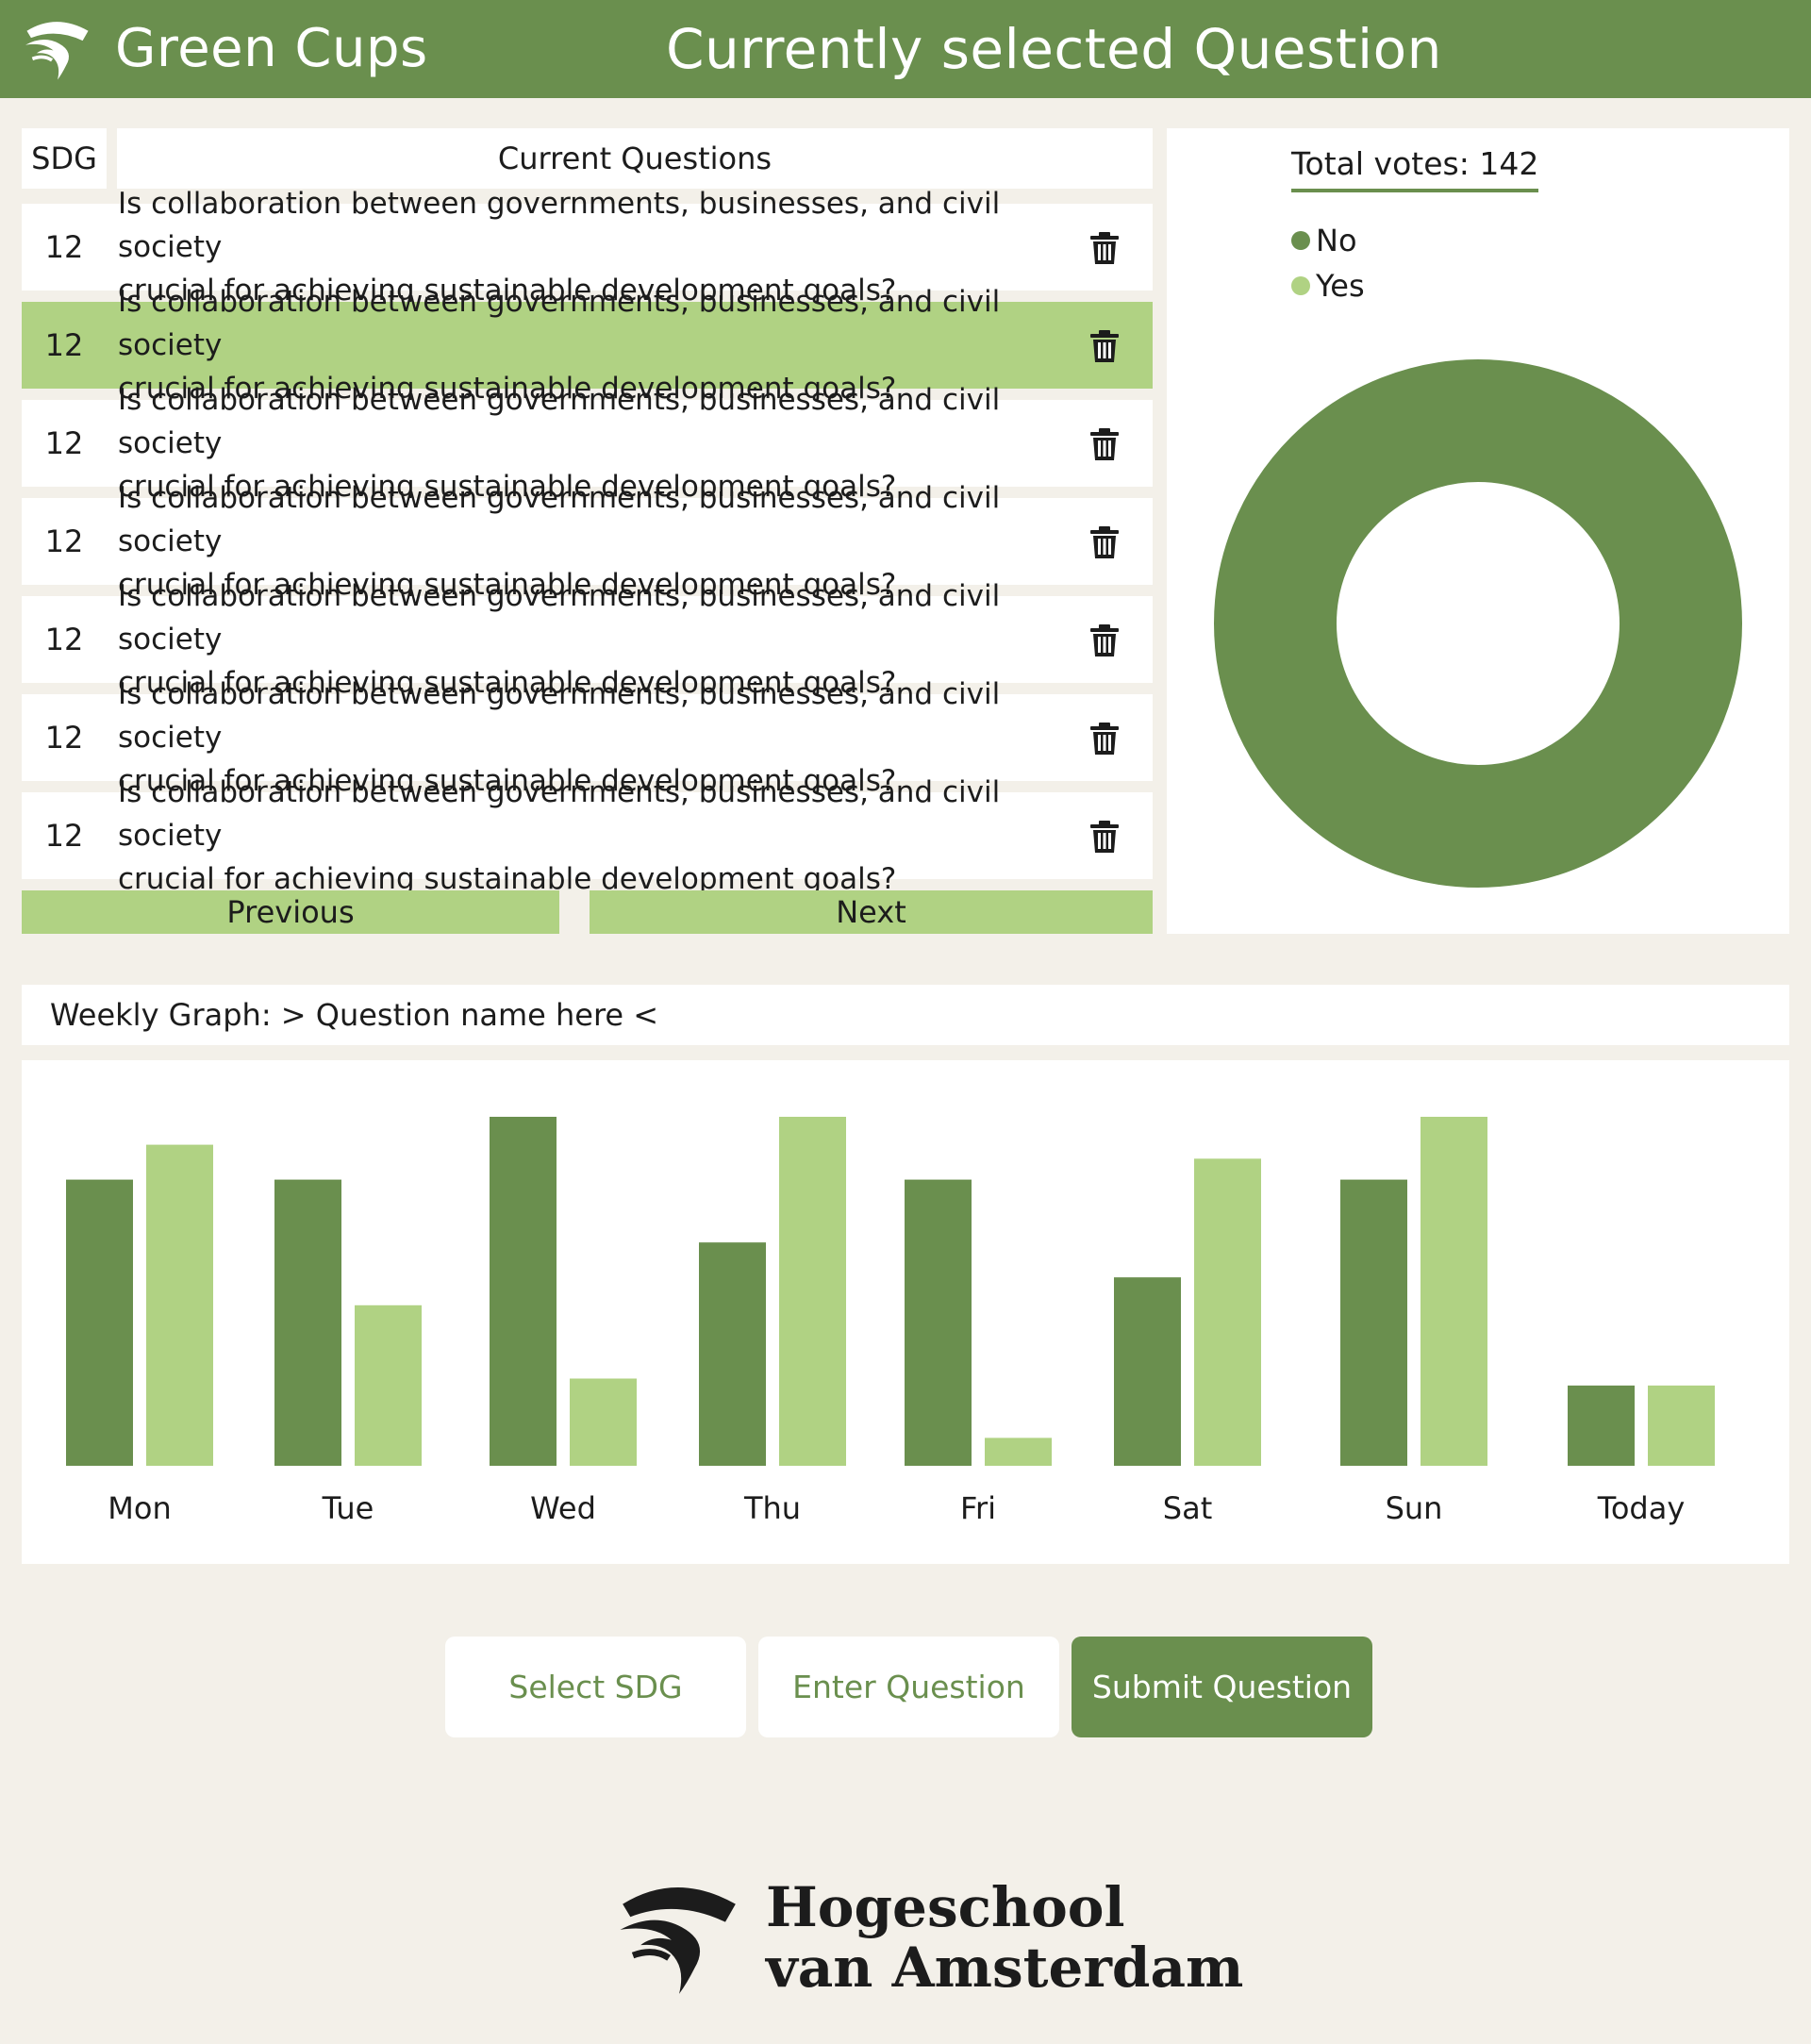  I want to click on select-sdg-field: Select SDG, so click(595, 1687).